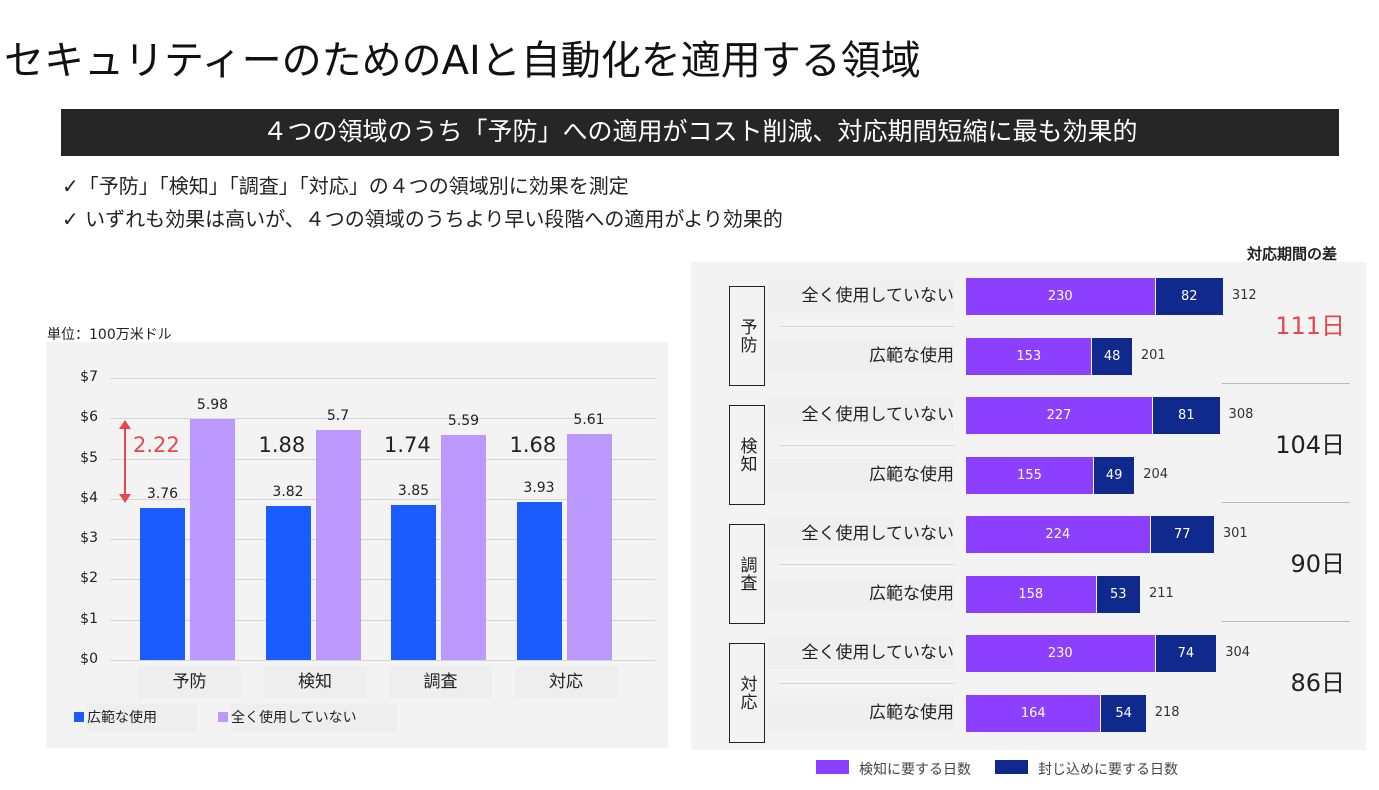 The height and width of the screenshot is (790, 1379). What do you see at coordinates (462, 61) in the screenshot?
I see `page-title: セキュリティーのためのAIと自動化を適用する領域` at bounding box center [462, 61].